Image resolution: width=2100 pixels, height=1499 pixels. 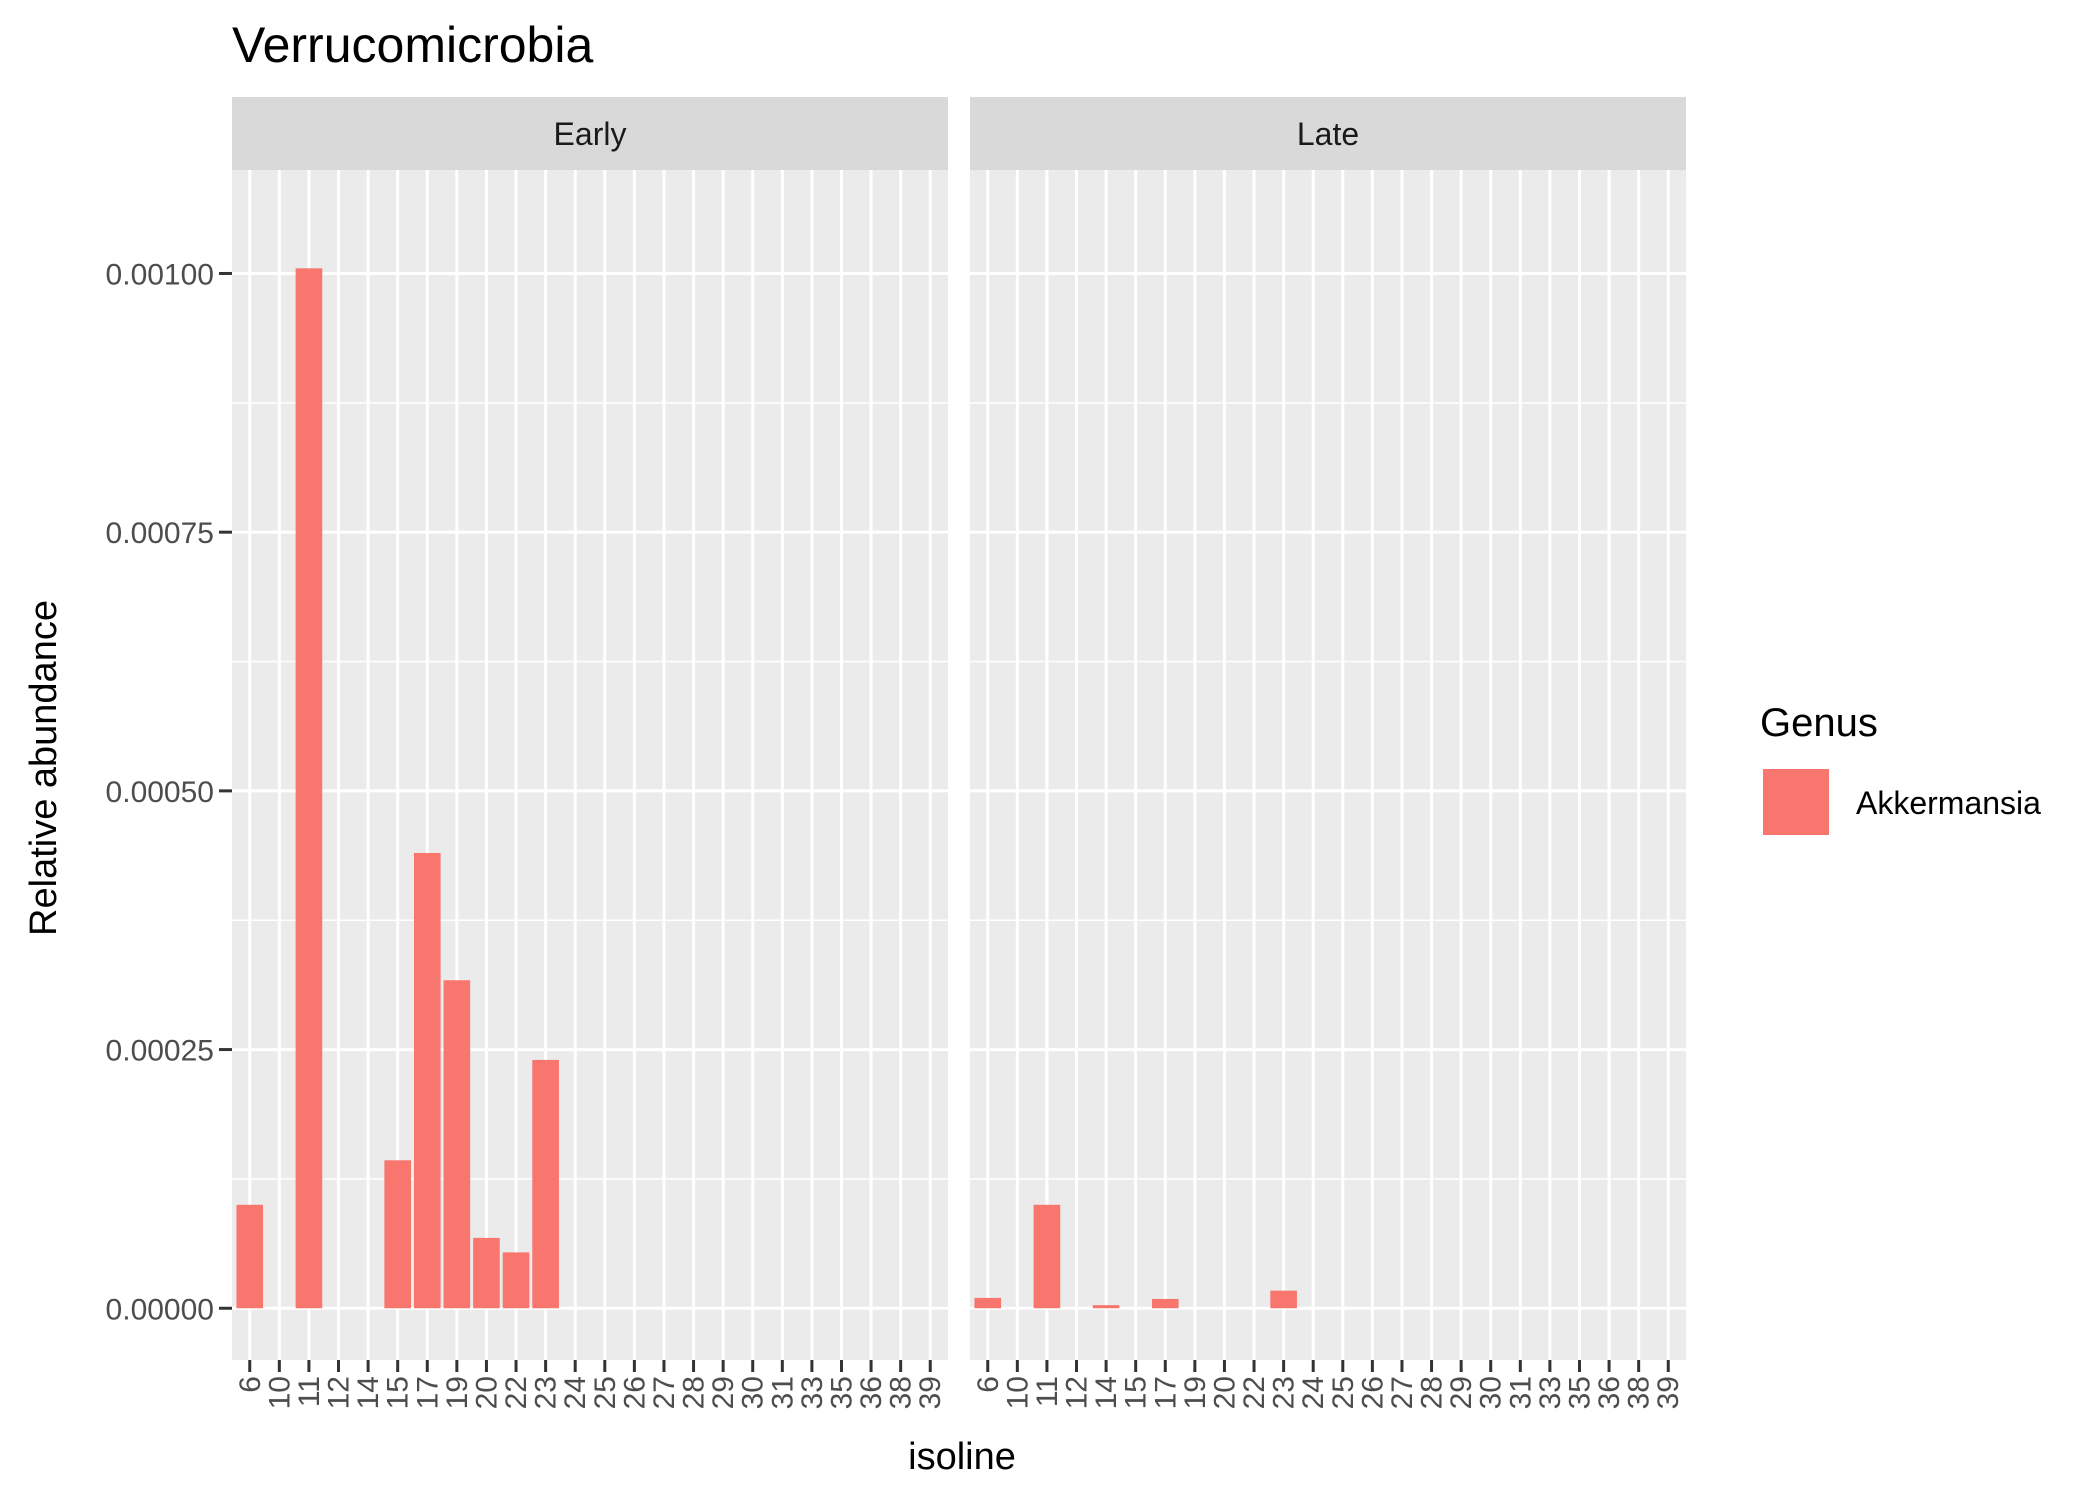 What do you see at coordinates (44, 768) in the screenshot?
I see `y-axis-title: Relative abundance` at bounding box center [44, 768].